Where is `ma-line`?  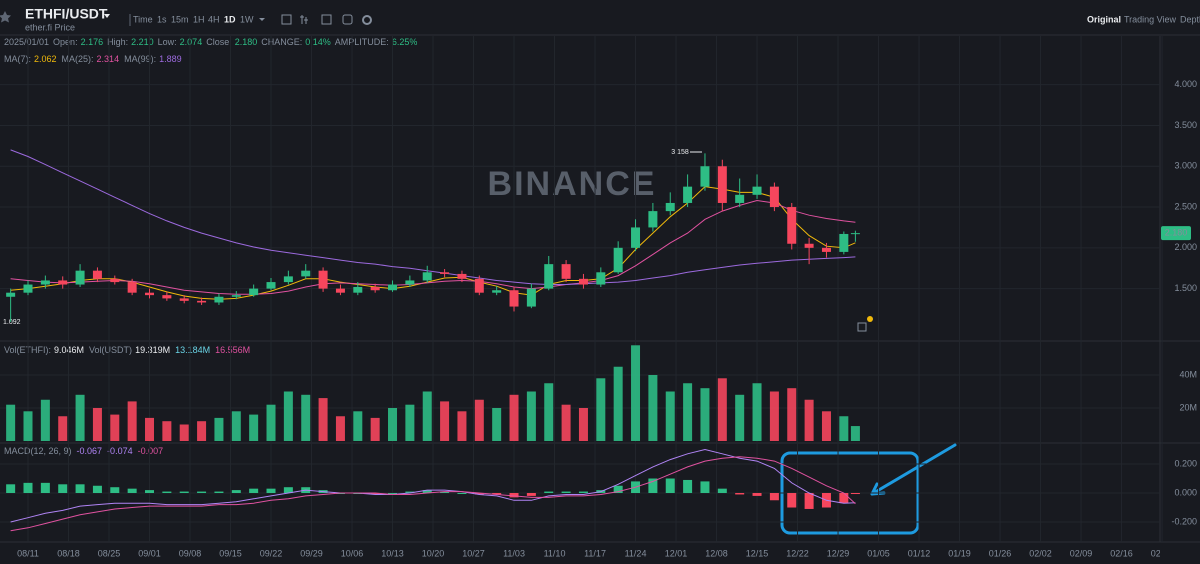 ma-line is located at coordinates (433, 247).